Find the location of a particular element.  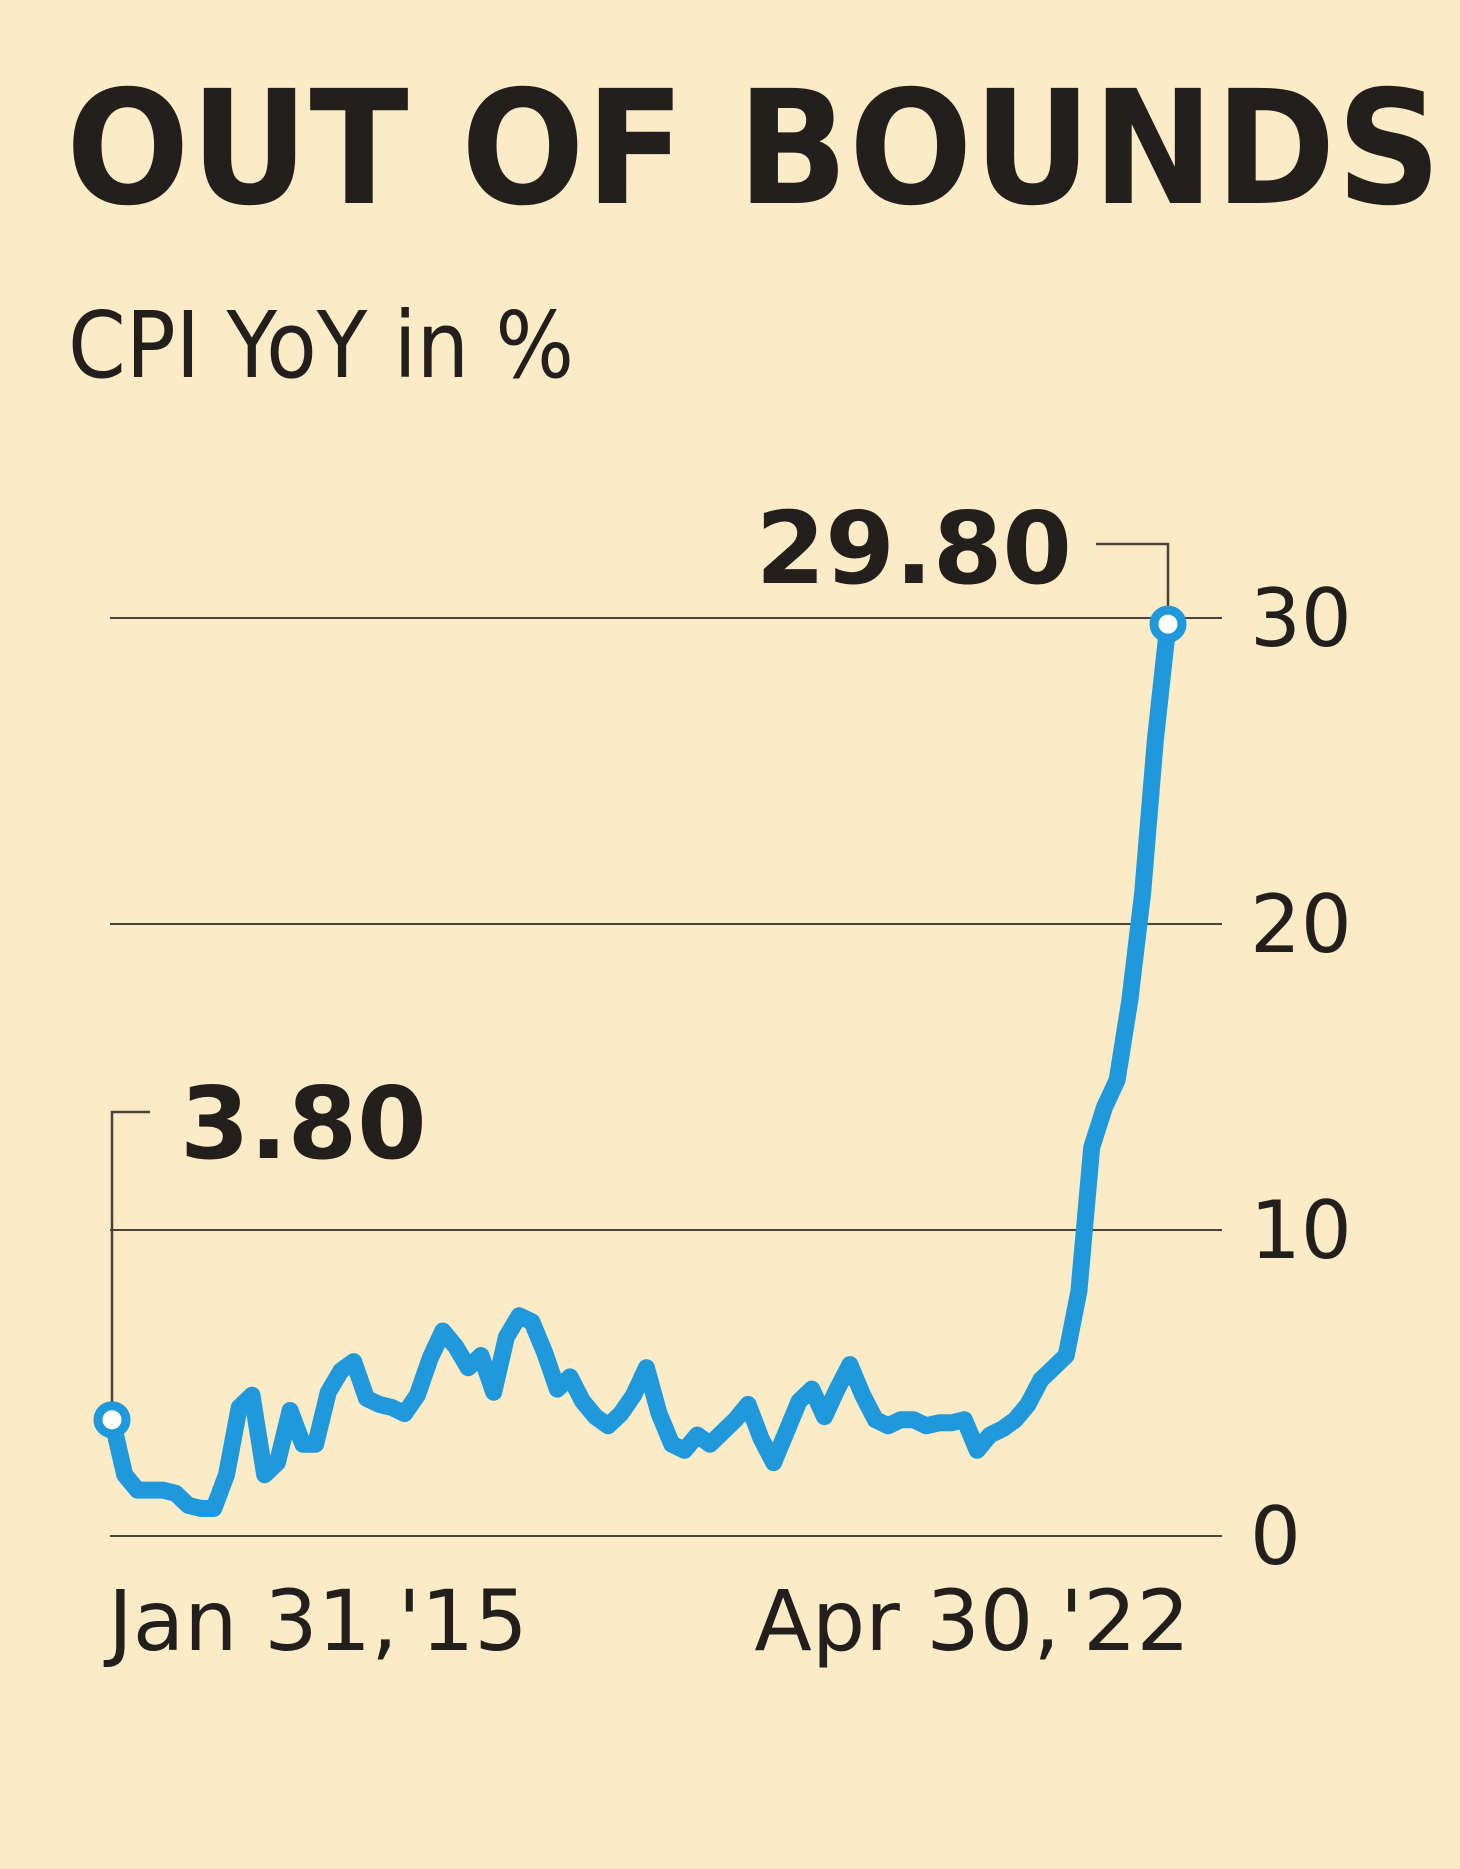

chart-title: OUT OF BOUNDS is located at coordinates (754, 149).